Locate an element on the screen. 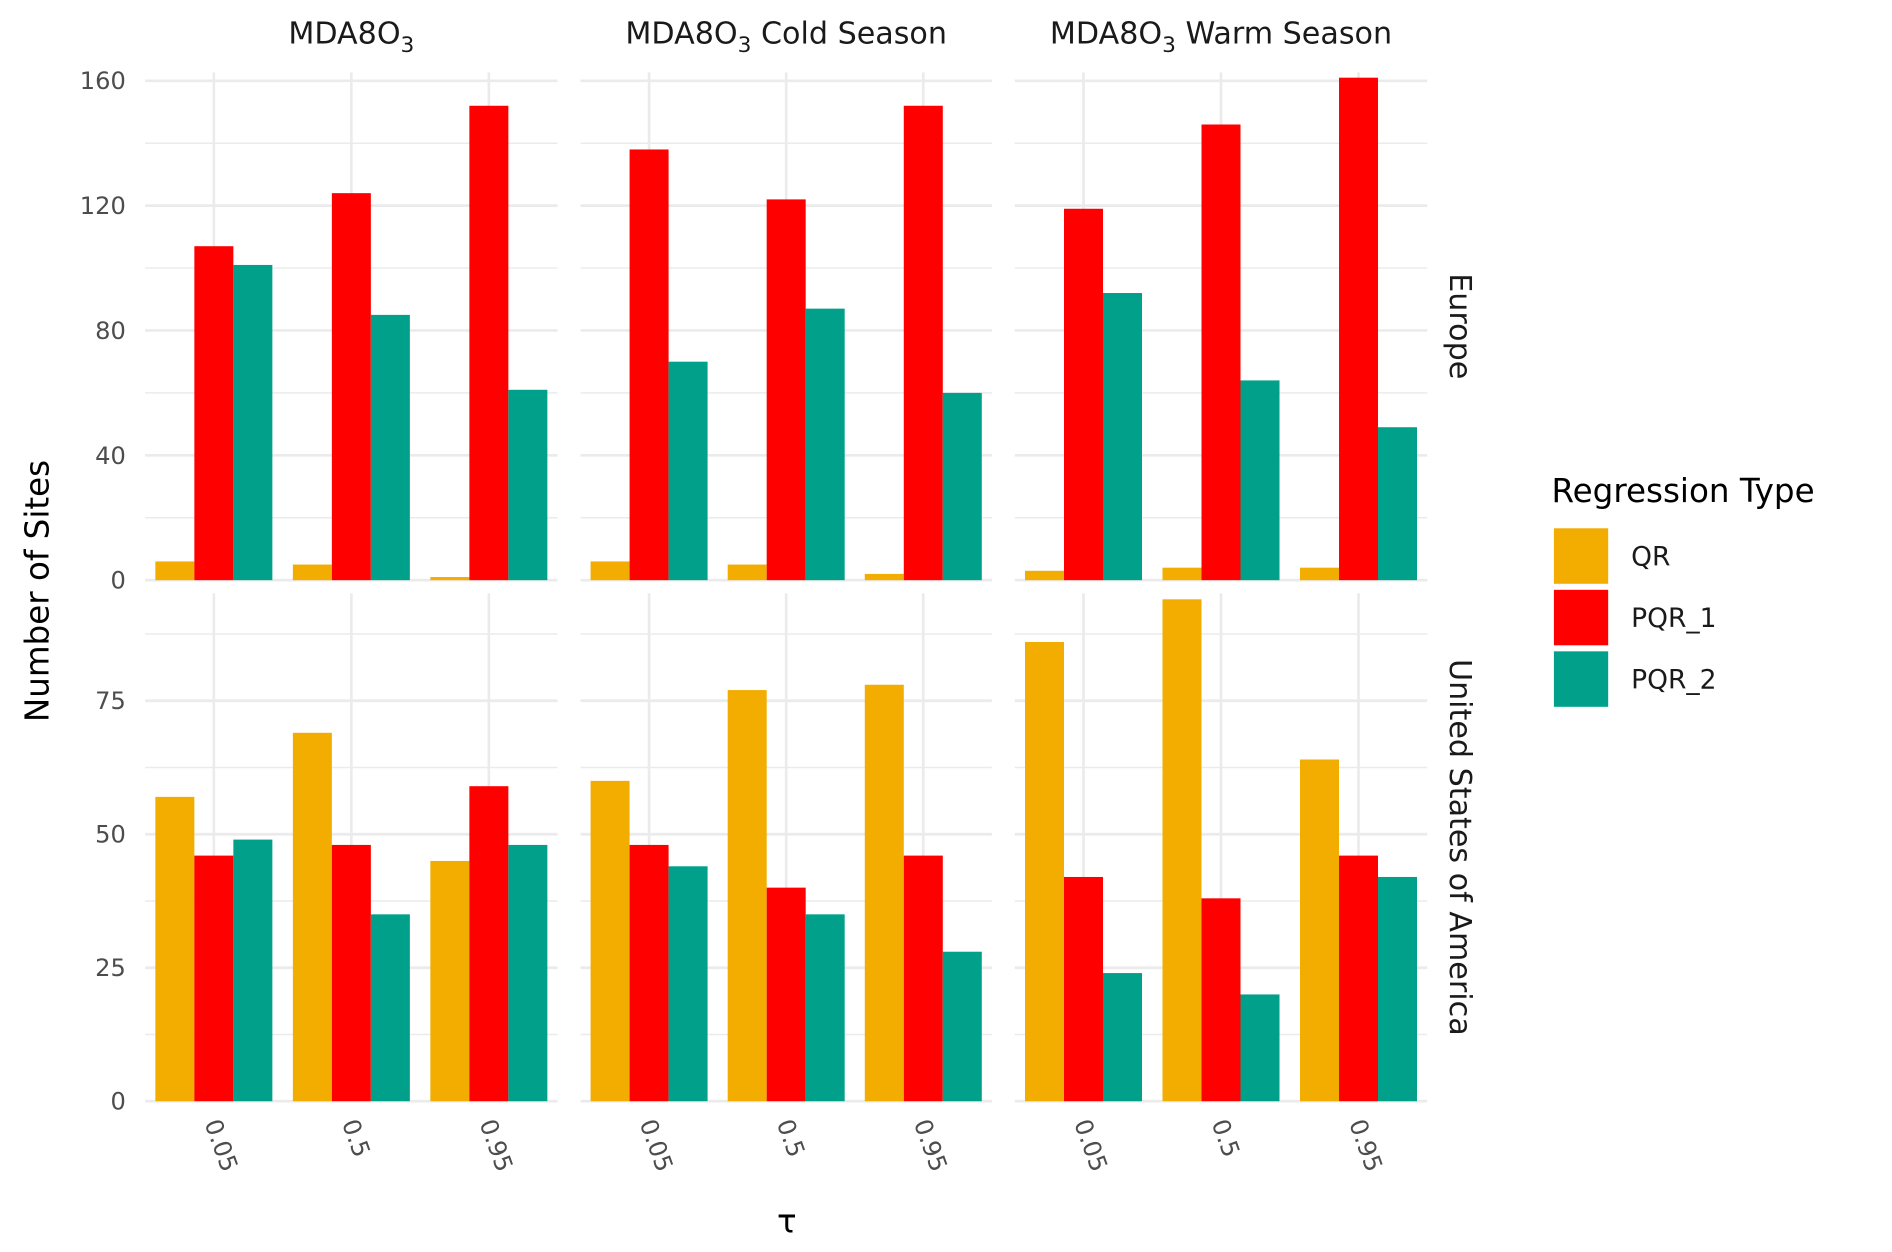  legend-title: Regression Type is located at coordinates (1682, 491).